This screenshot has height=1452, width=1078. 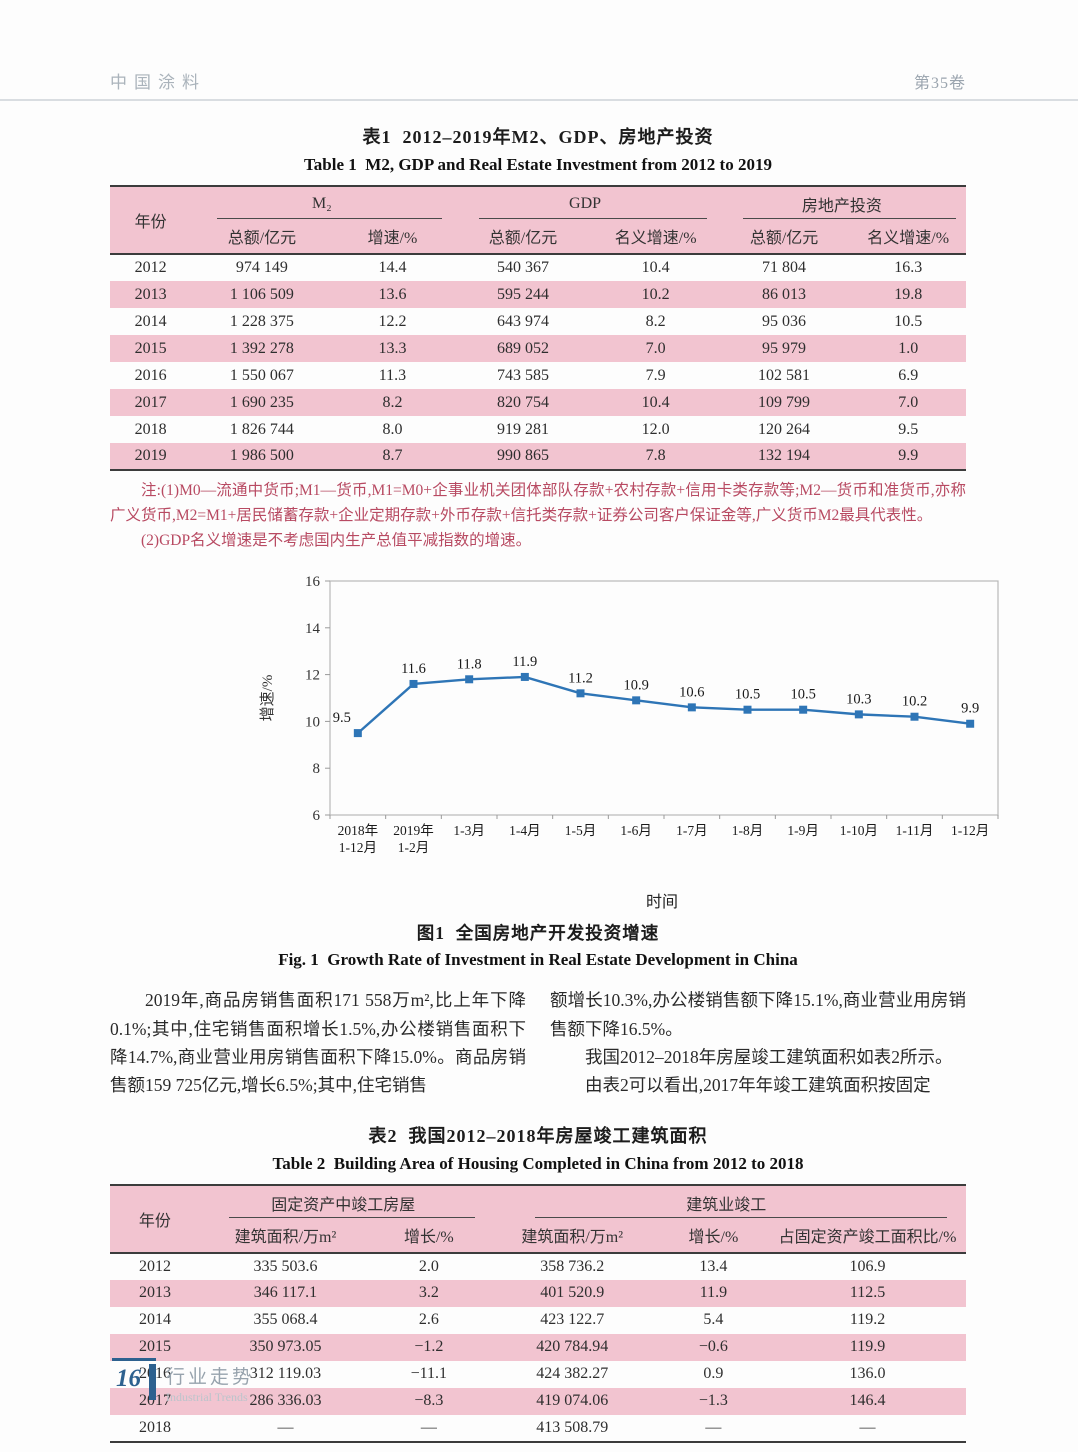 I want to click on table-cell: 1 826 744, so click(x=261, y=429).